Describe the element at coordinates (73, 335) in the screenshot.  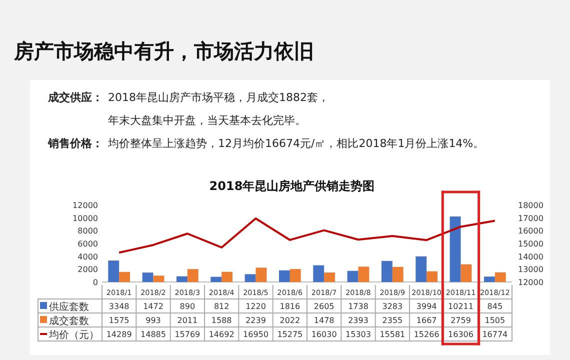
I see `legend-label: 均价（元）` at that location.